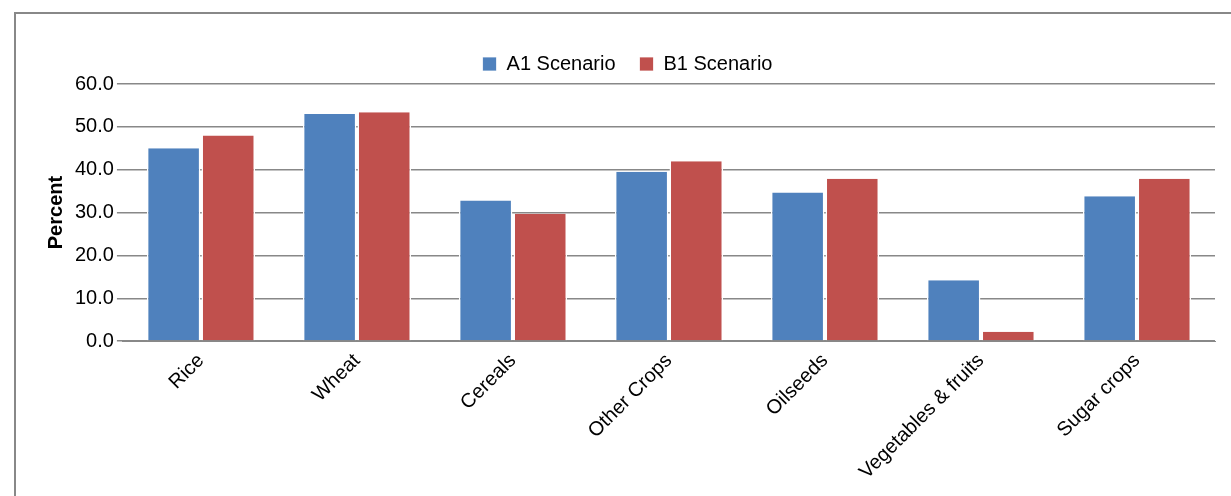 Image resolution: width=1231 pixels, height=496 pixels. Describe the element at coordinates (94, 125) in the screenshot. I see `y-tick-label: 50.0` at that location.